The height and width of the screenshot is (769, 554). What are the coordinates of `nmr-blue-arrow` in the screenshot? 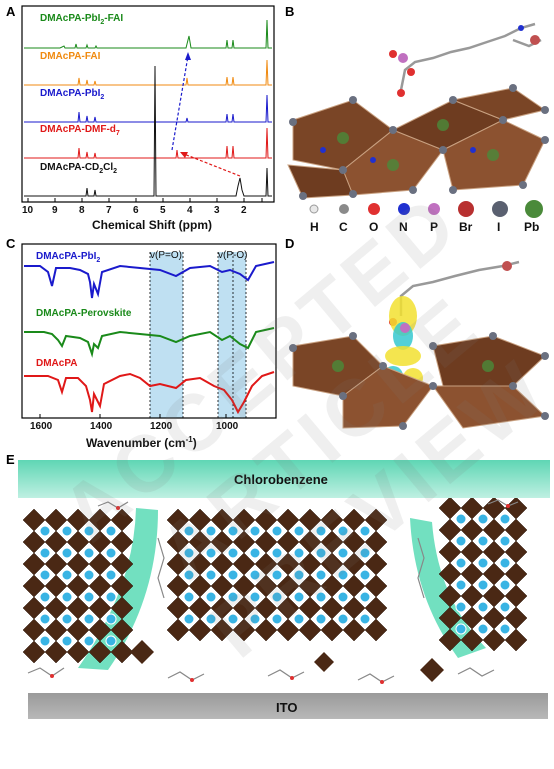 It's located at (180, 103).